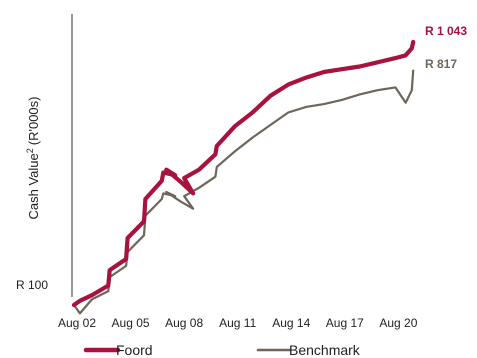  I want to click on y-axis-title-superscript: 2, so click(30, 150).